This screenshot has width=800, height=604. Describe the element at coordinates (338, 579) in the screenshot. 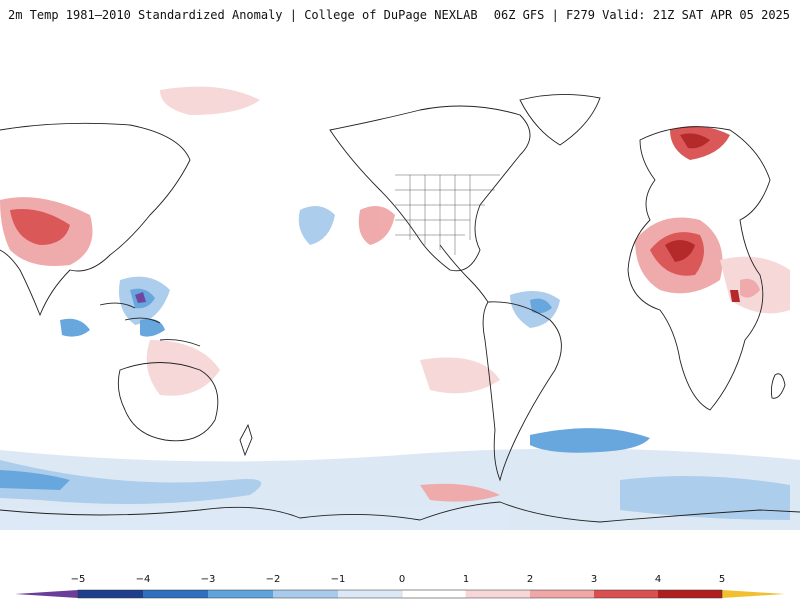

I see `legend-tick: −1` at that location.